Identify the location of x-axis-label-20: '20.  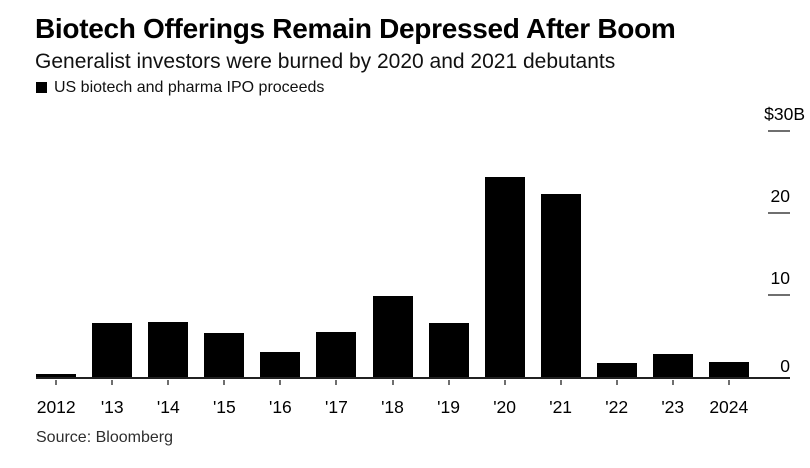
(504, 407).